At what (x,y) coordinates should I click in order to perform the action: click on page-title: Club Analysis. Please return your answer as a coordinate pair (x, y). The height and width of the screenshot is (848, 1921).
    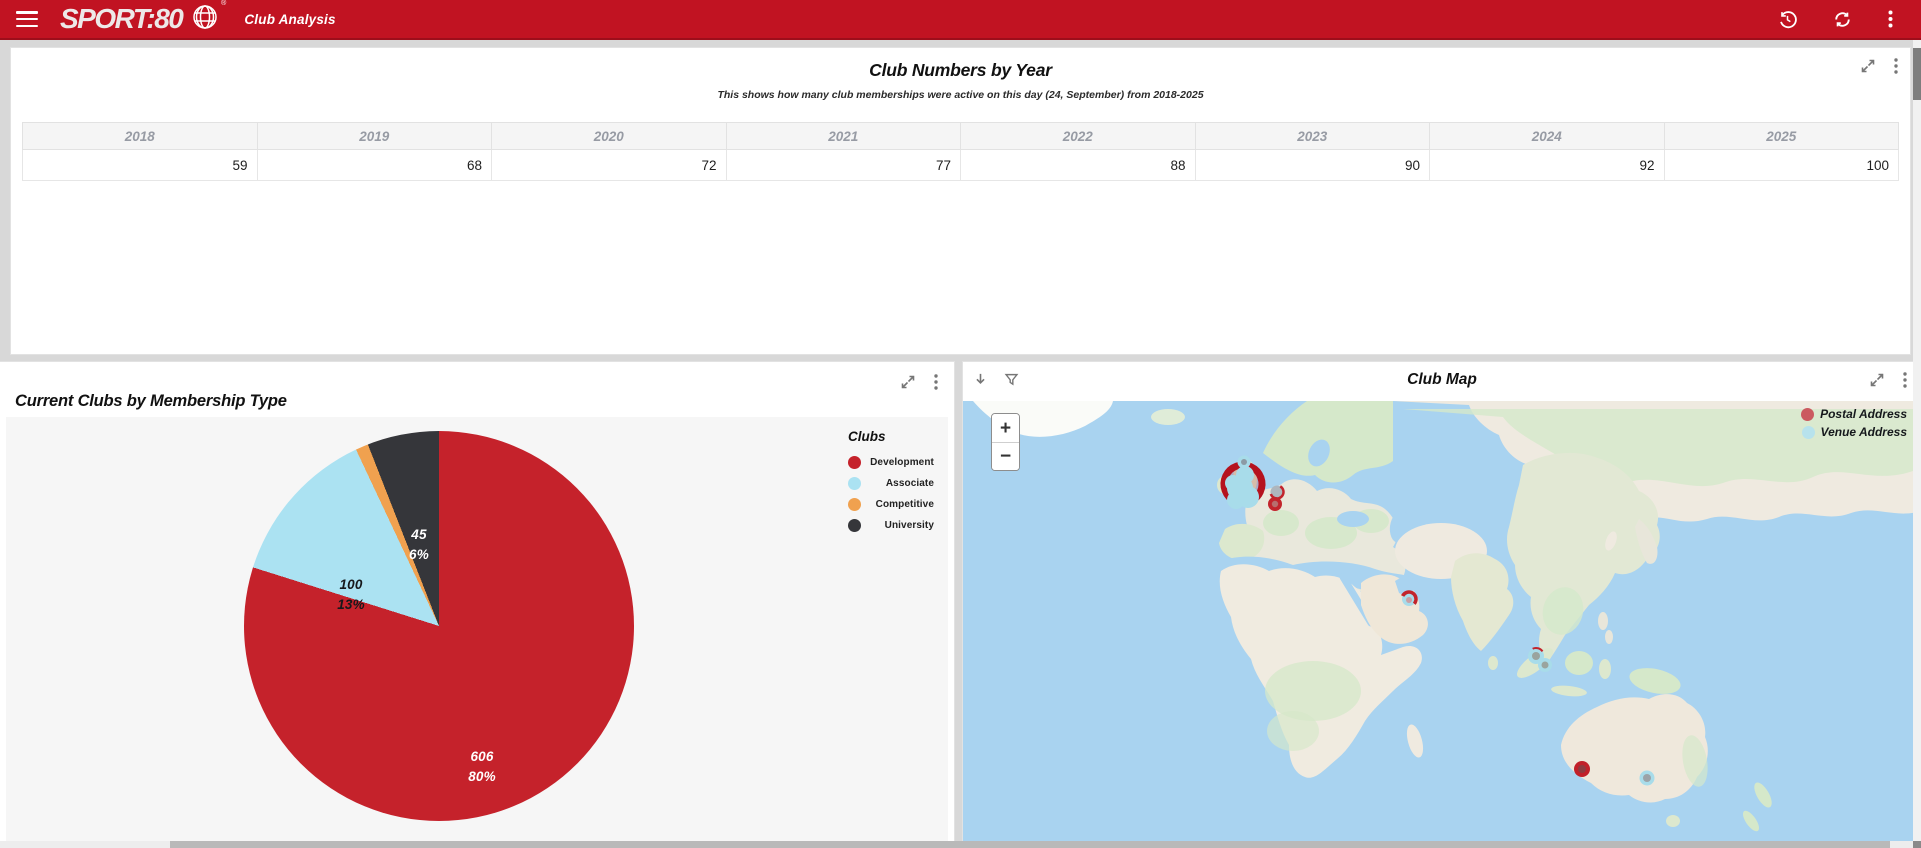
    Looking at the image, I should click on (290, 19).